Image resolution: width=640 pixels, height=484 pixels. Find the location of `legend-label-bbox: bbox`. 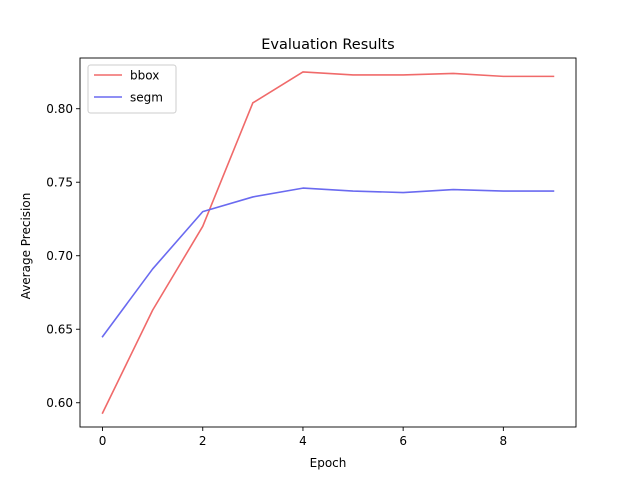

legend-label-bbox: bbox is located at coordinates (144, 76).